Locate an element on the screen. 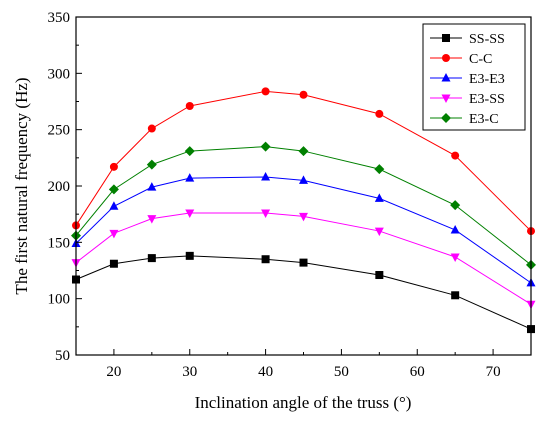  legend-box is located at coordinates (474, 77).